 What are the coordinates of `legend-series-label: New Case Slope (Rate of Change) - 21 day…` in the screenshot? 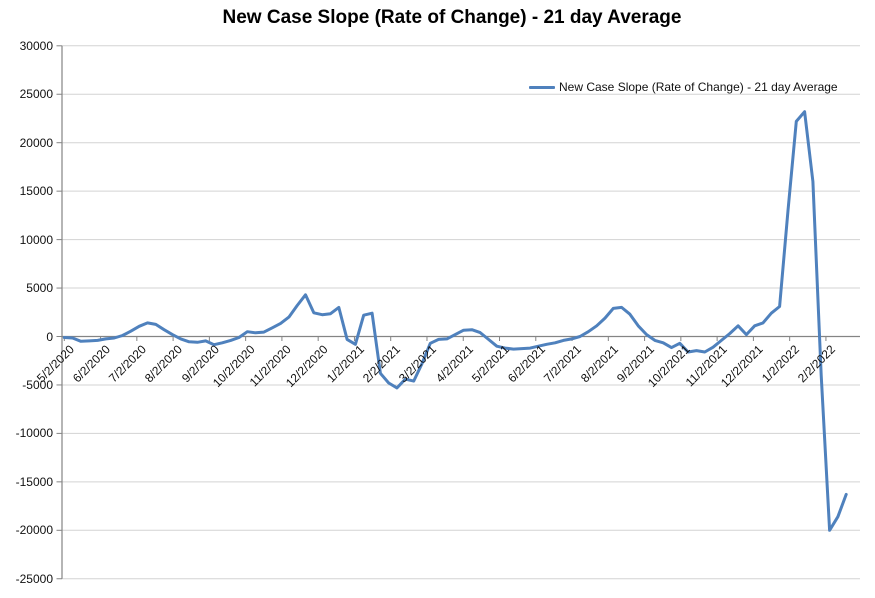 It's located at (698, 87).